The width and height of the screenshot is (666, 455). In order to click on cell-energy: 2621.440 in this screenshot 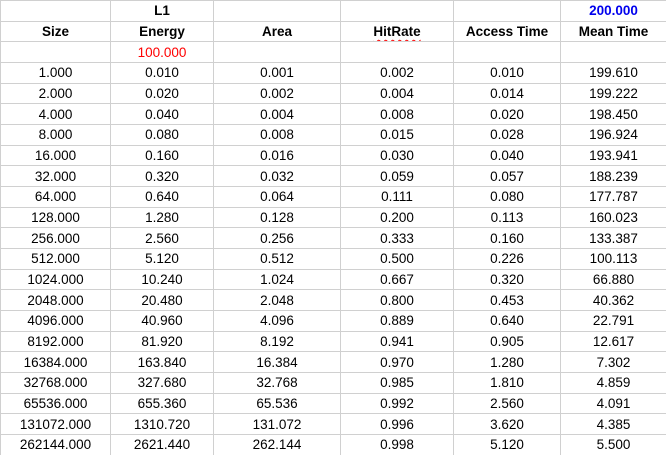, I will do `click(162, 444)`.